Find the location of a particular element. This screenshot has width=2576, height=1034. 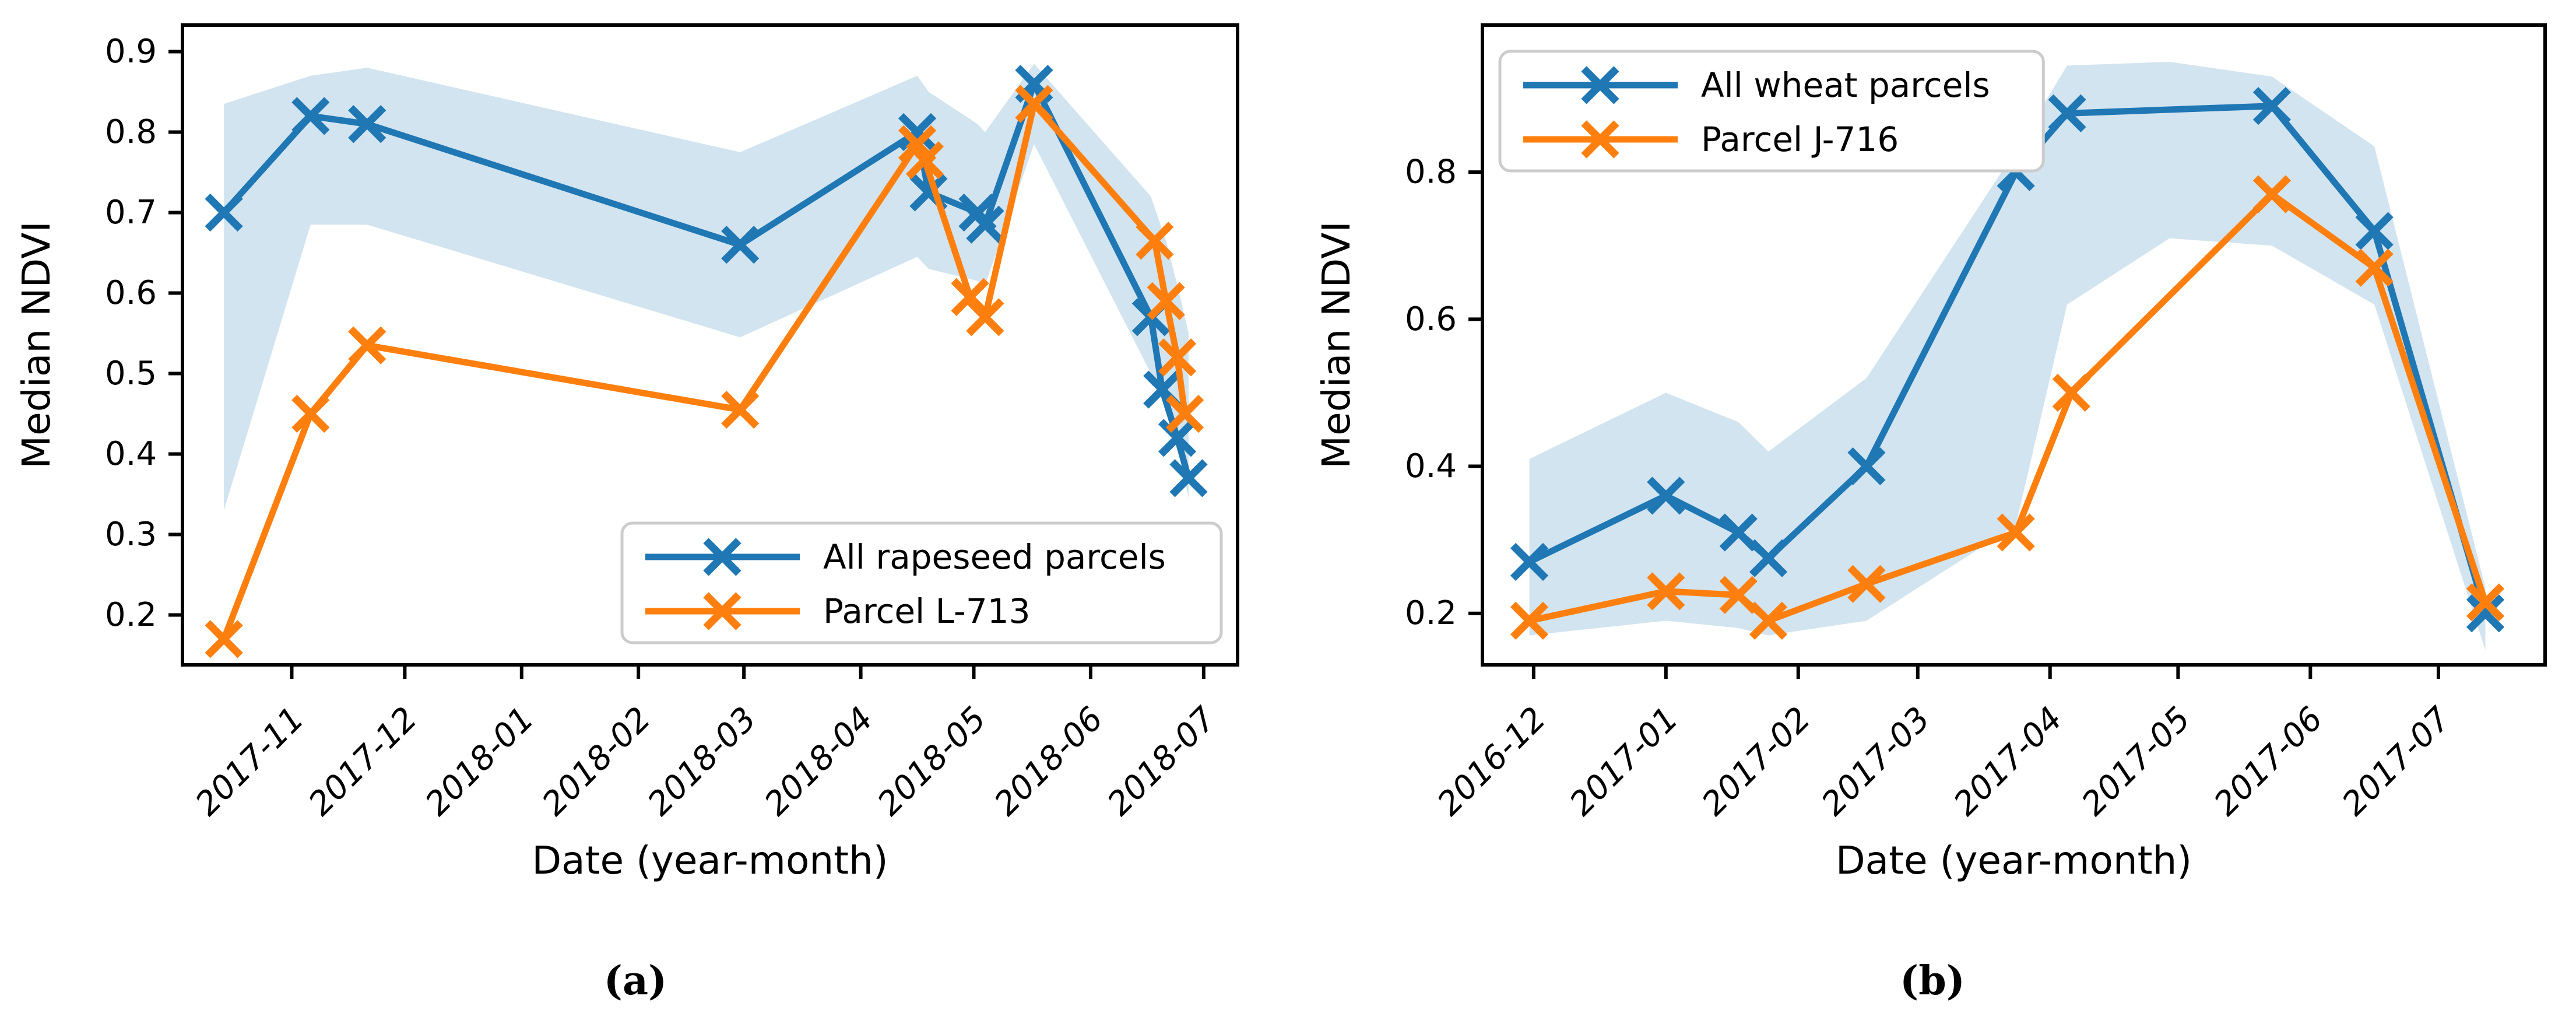

x-tick-label: 2018-02 is located at coordinates (596, 761).